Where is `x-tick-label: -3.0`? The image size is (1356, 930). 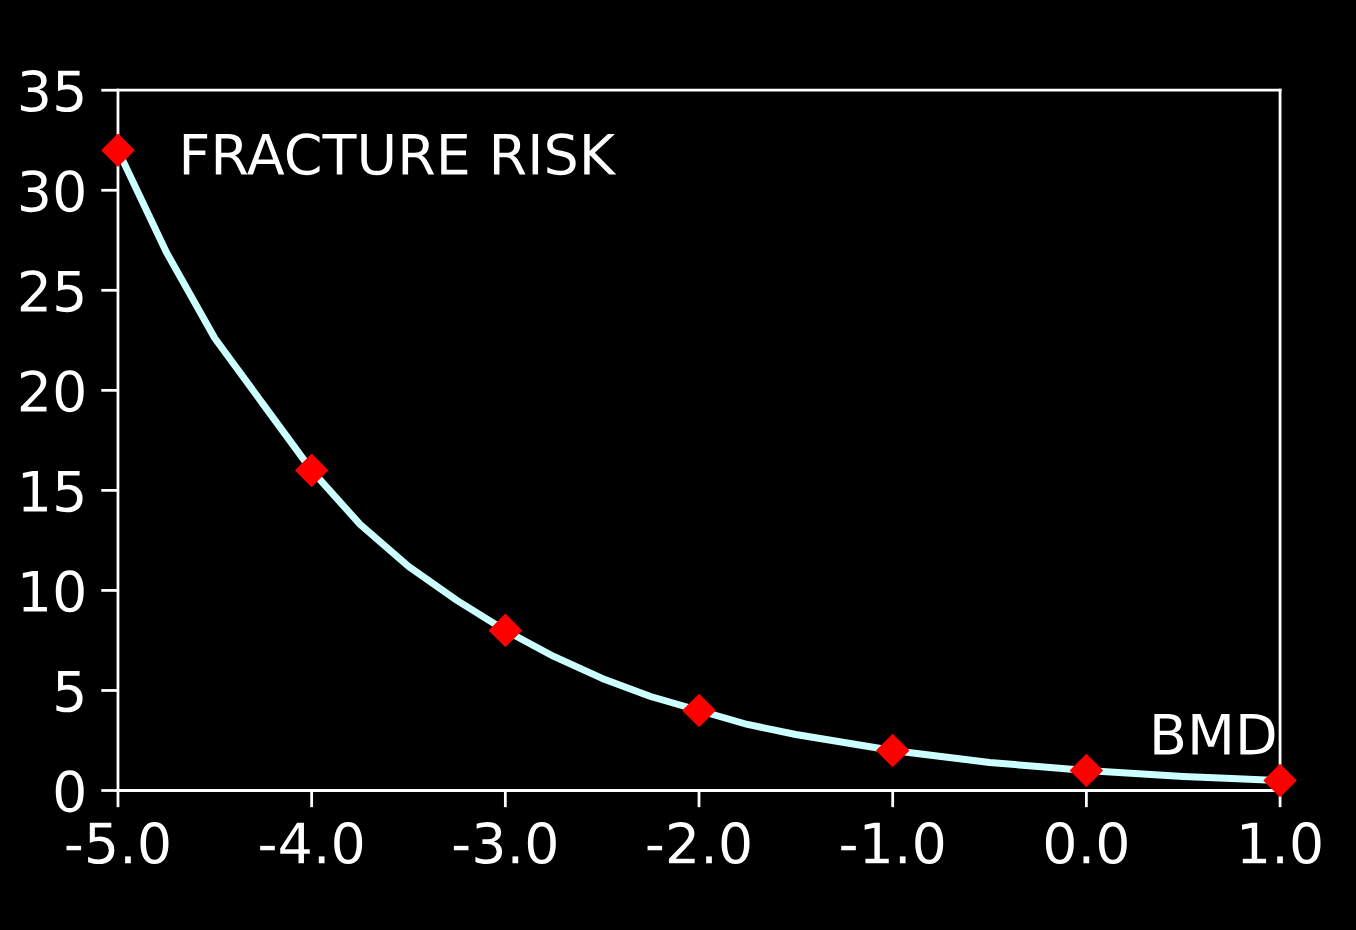 x-tick-label: -3.0 is located at coordinates (504, 843).